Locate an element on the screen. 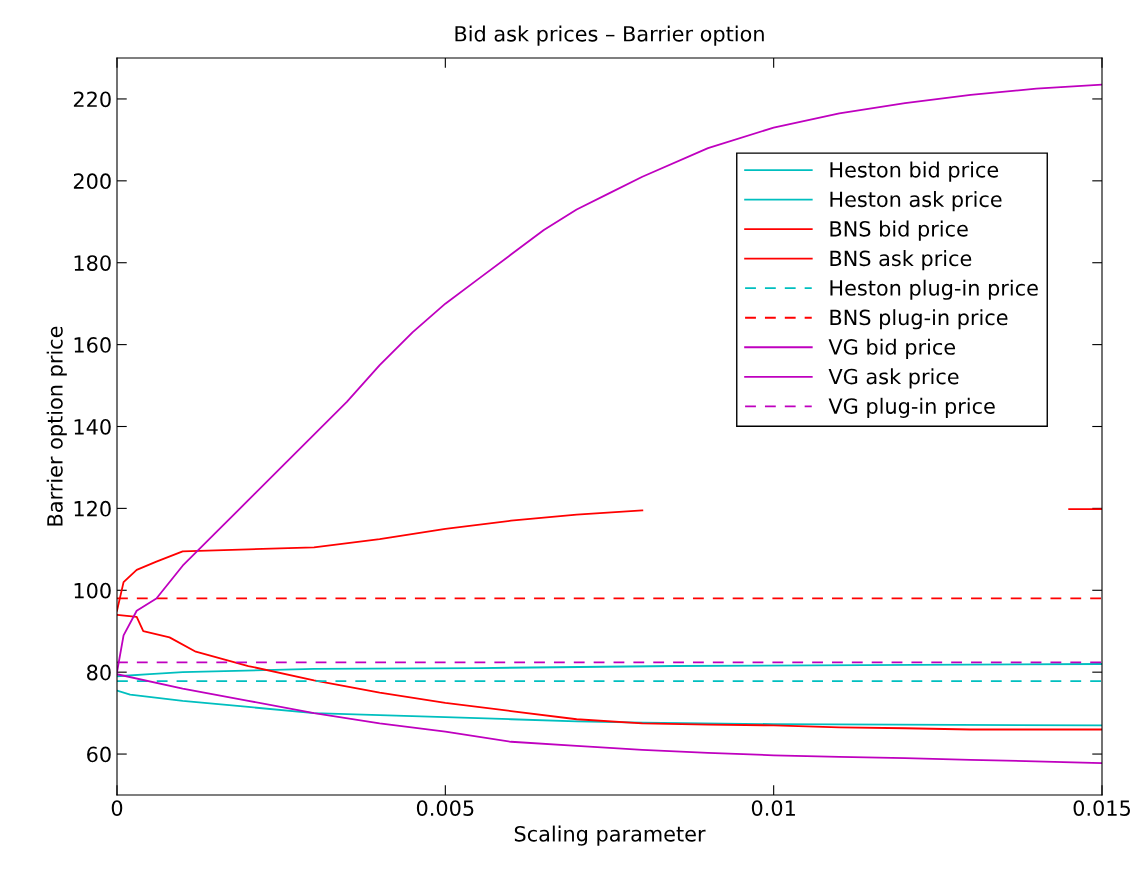  y-tick-label: 120 is located at coordinates (92, 508).